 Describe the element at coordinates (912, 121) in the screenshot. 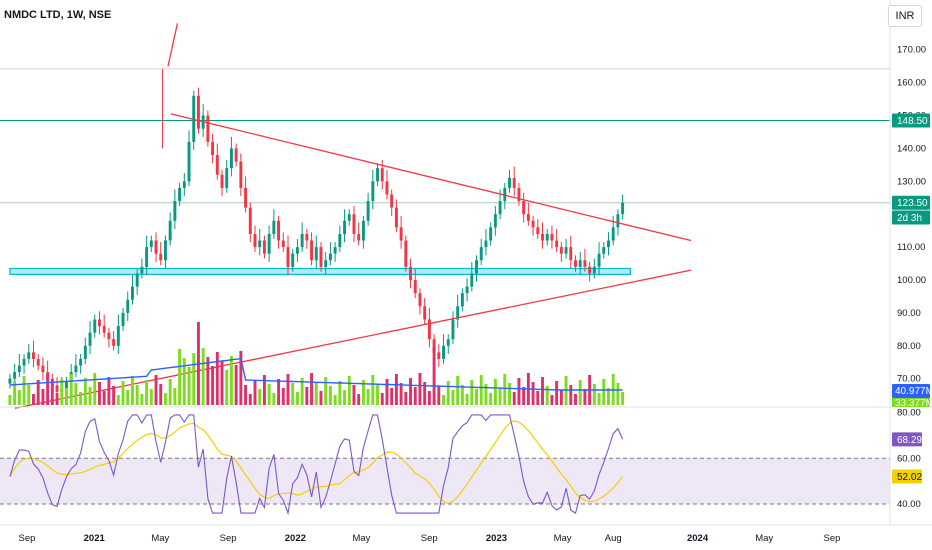

I see `price-tag-label: 148.50` at that location.